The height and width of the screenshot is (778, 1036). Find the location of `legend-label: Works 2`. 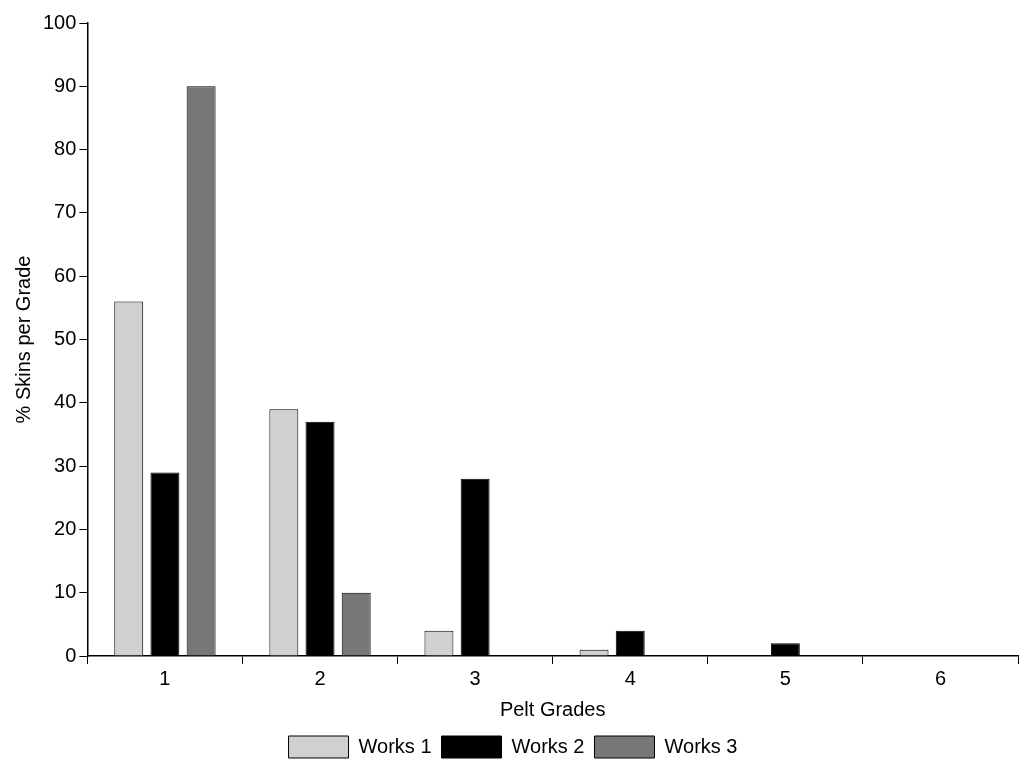

legend-label: Works 2 is located at coordinates (548, 745).